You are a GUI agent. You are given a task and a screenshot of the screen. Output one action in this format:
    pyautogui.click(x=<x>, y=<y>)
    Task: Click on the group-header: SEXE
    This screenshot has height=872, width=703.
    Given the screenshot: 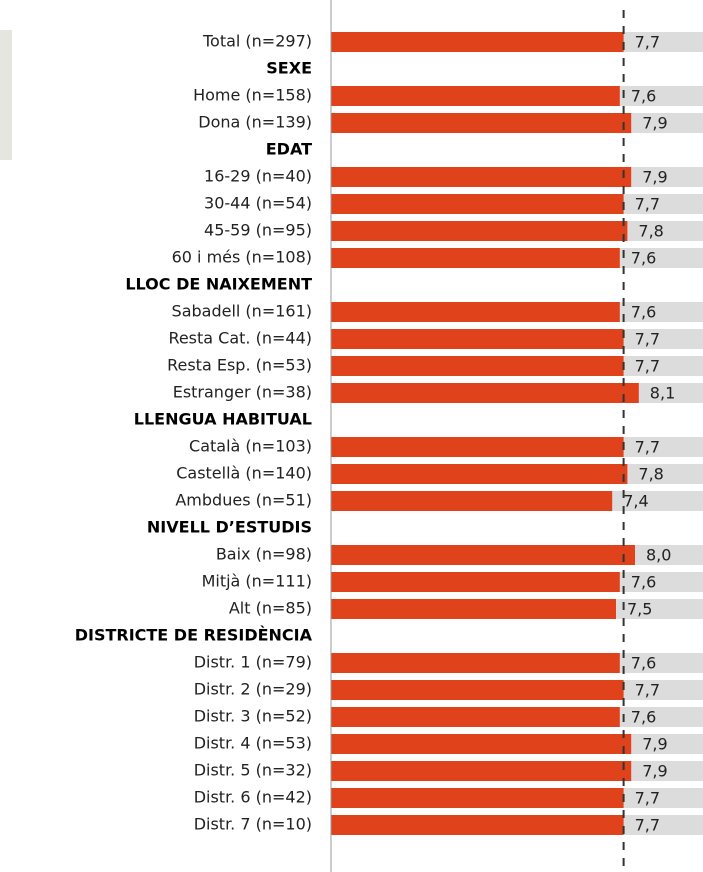 What is the action you would take?
    pyautogui.click(x=289, y=68)
    